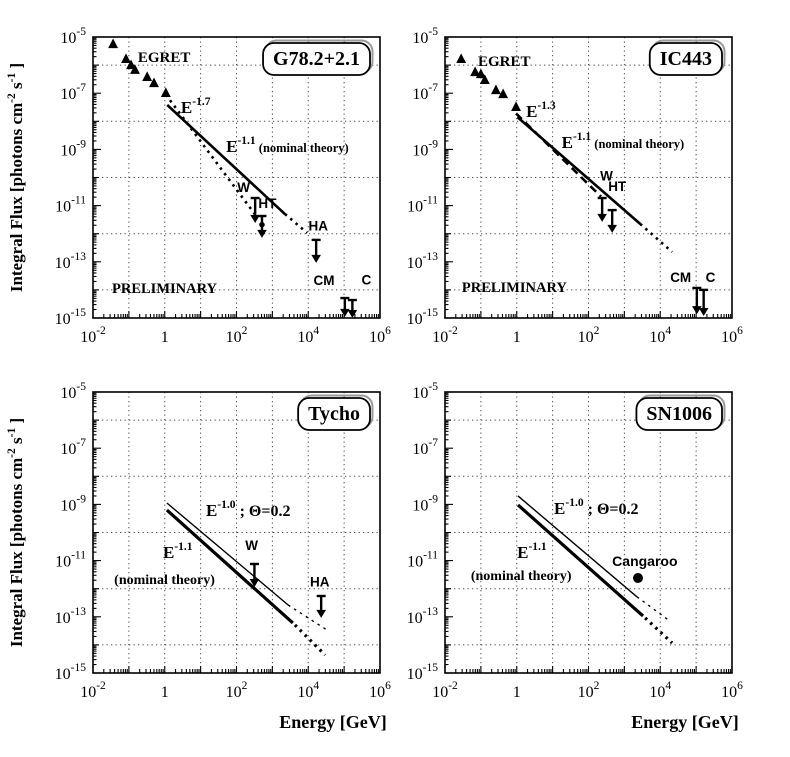  I want to click on x-axis-title: Energy [GeV], so click(332, 722).